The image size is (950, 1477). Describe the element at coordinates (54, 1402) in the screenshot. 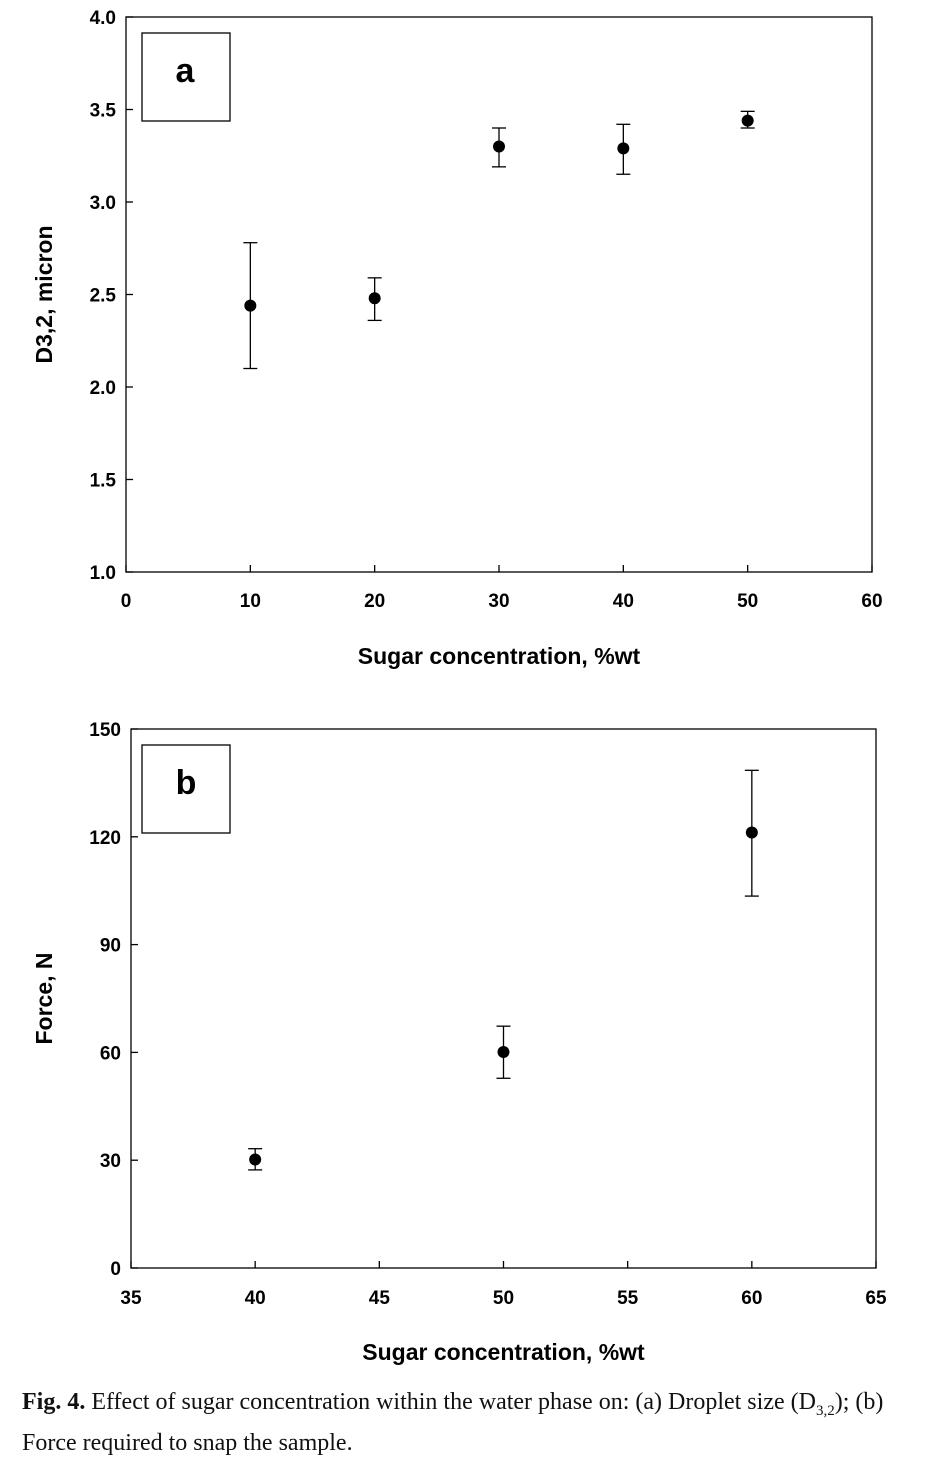

I see `caption-label: Fig. 4.` at that location.